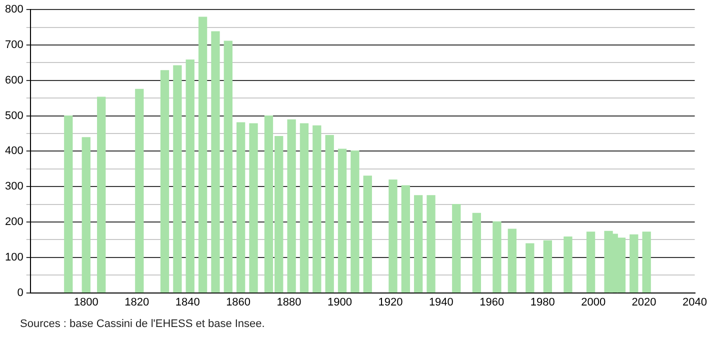 This screenshot has height=340, width=710. What do you see at coordinates (390, 302) in the screenshot?
I see `x-tick-label: 1920` at bounding box center [390, 302].